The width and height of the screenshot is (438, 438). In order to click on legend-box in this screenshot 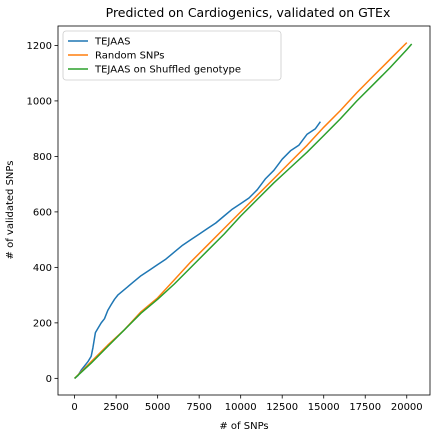, I will do `click(172, 55)`.